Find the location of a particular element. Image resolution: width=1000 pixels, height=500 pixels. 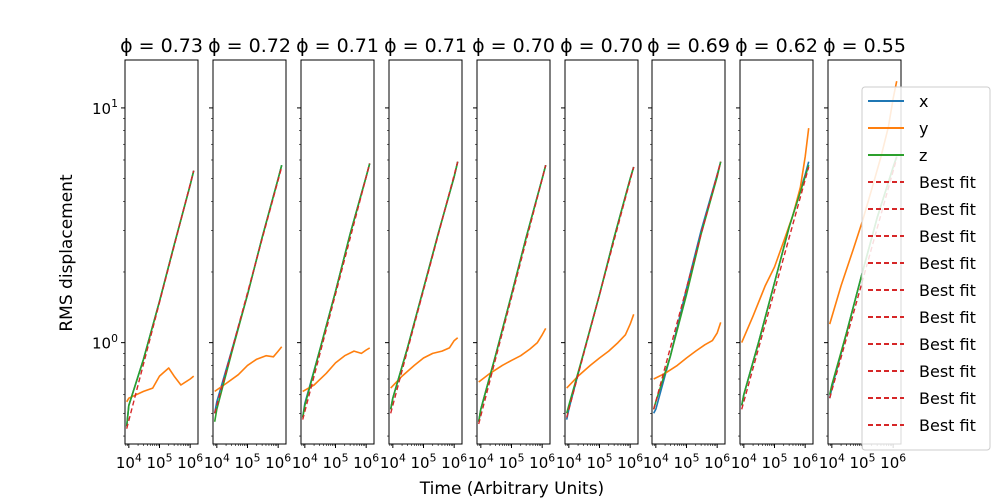

legend-label: y is located at coordinates (923, 128).